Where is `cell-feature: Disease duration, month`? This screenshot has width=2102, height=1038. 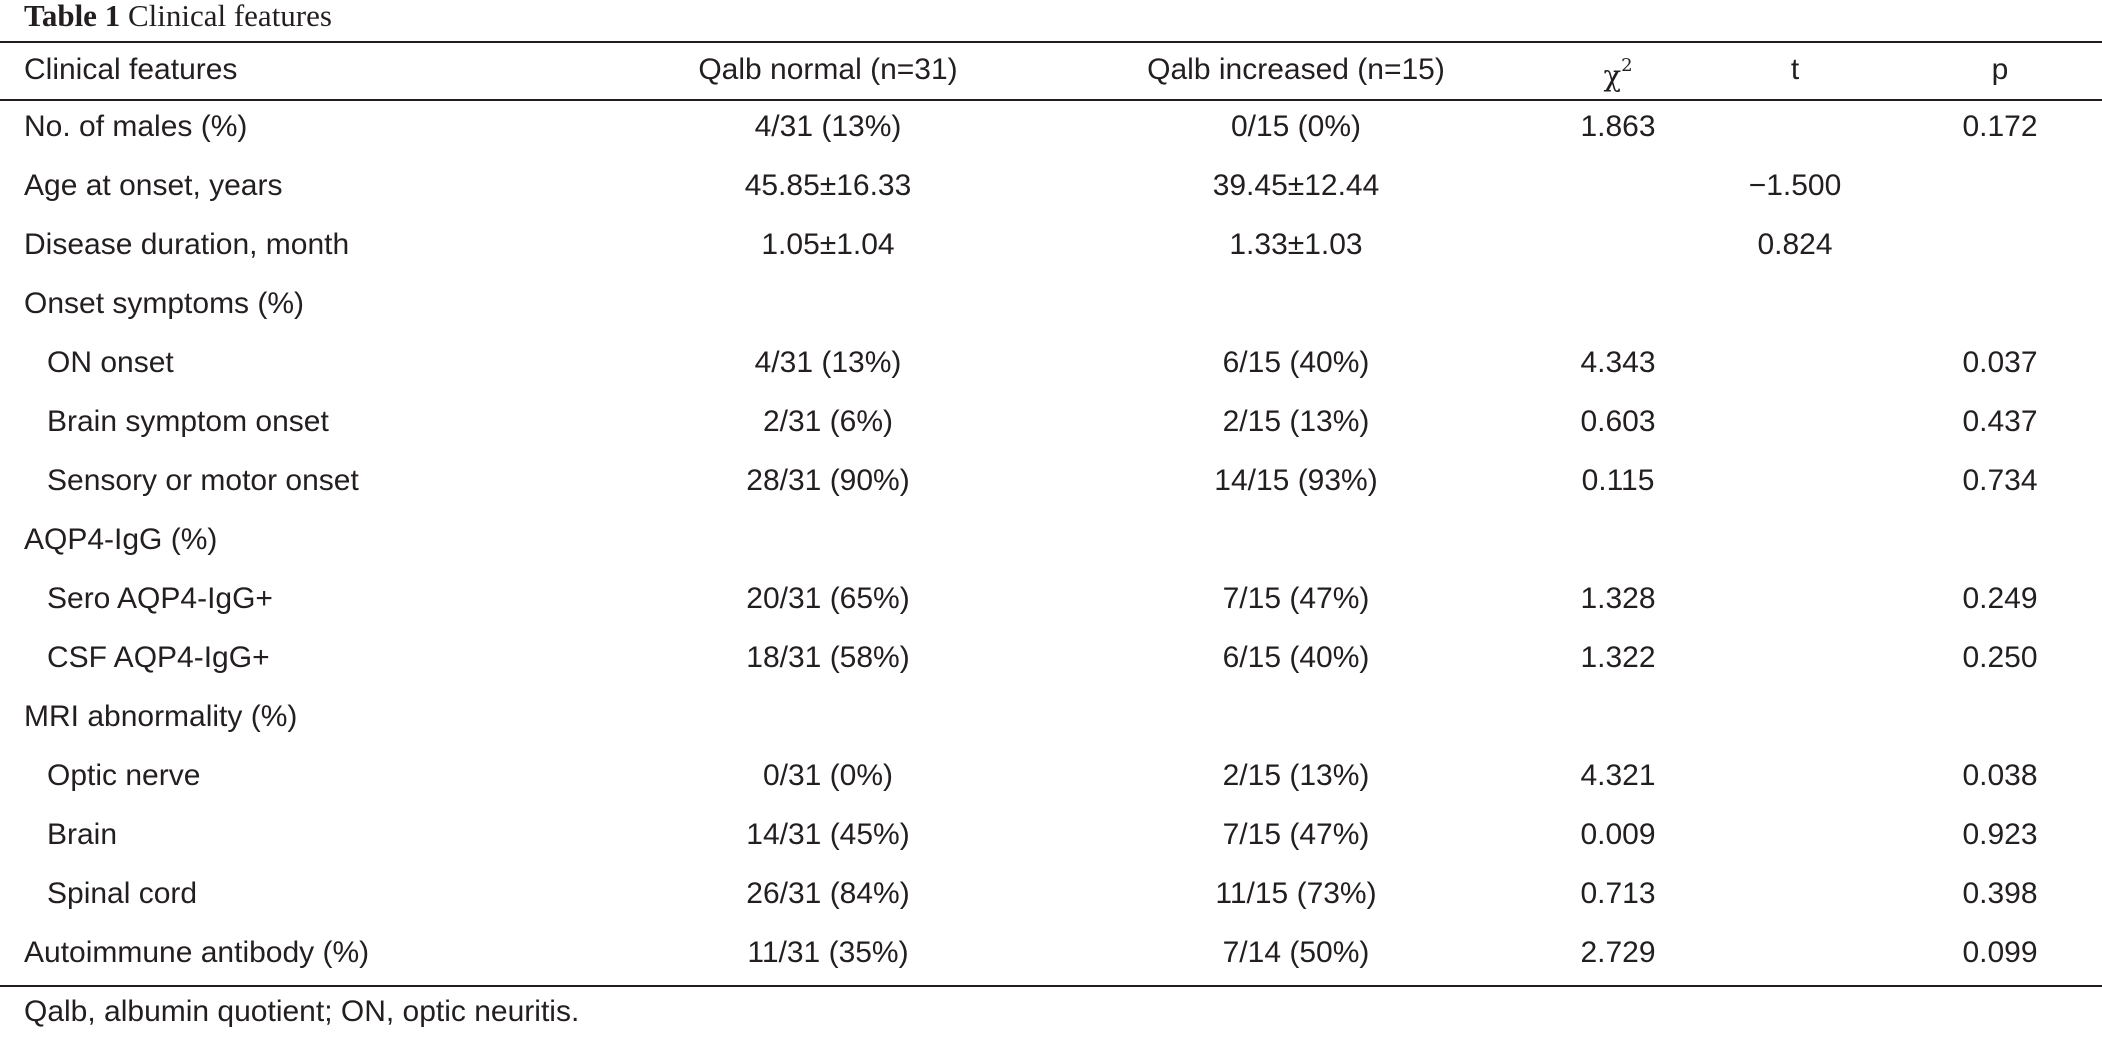 cell-feature: Disease duration, month is located at coordinates (187, 244).